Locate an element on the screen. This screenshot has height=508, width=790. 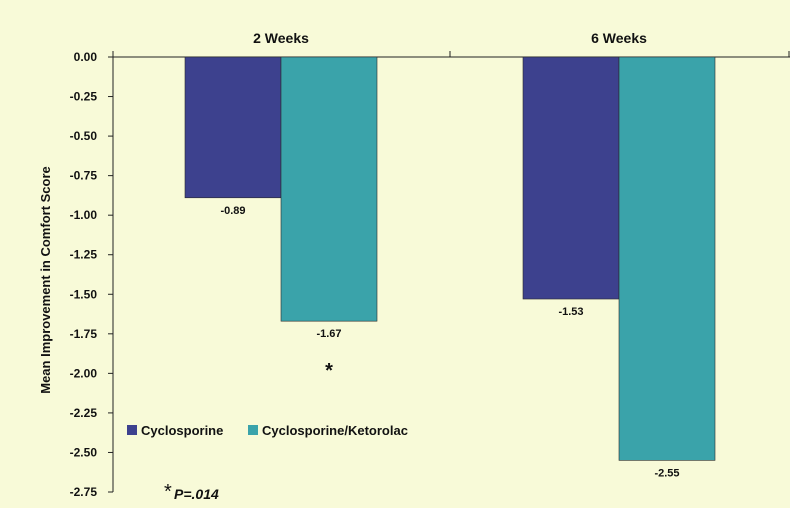
y-tick-label: -2.25 is located at coordinates (84, 413).